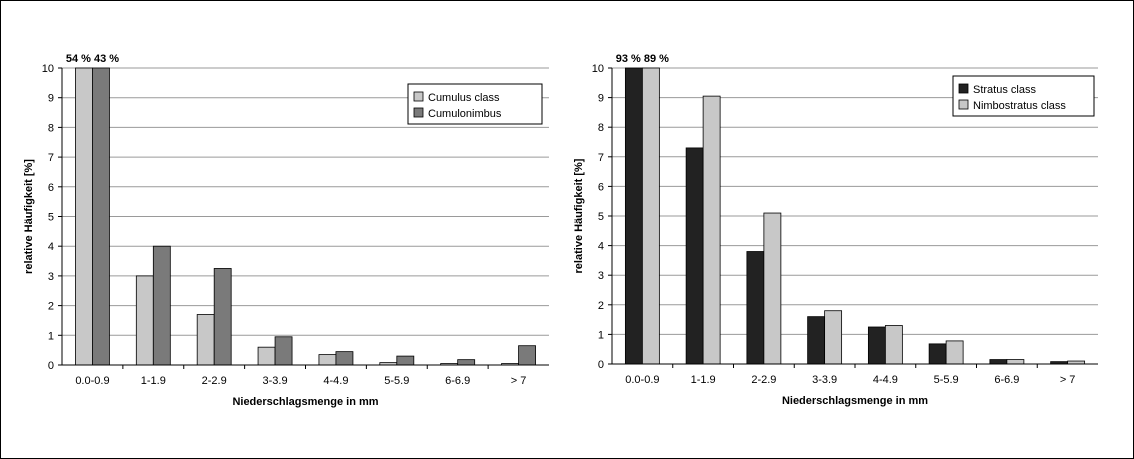  What do you see at coordinates (642, 59) in the screenshot?
I see `overflow-annotation: 93 % 89 %` at bounding box center [642, 59].